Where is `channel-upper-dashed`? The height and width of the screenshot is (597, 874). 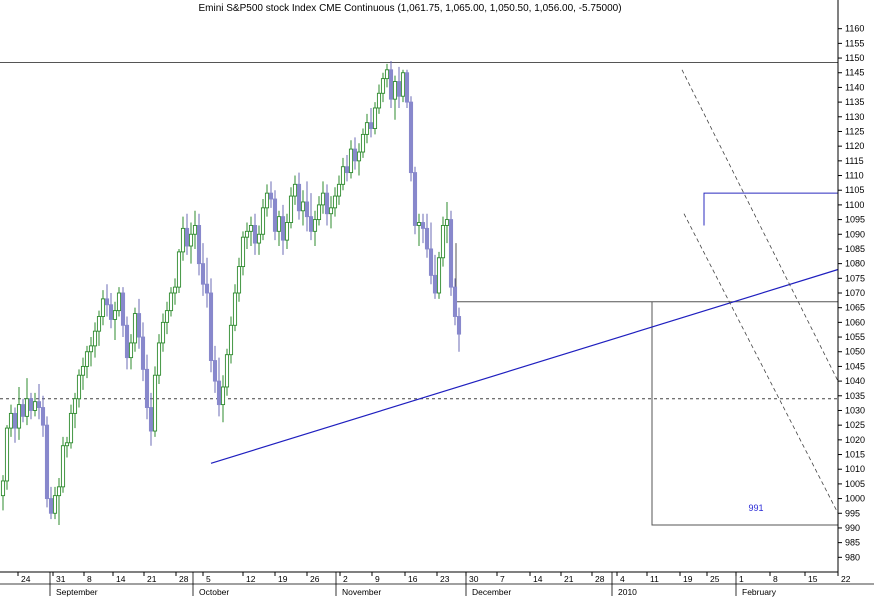 channel-upper-dashed is located at coordinates (760, 225).